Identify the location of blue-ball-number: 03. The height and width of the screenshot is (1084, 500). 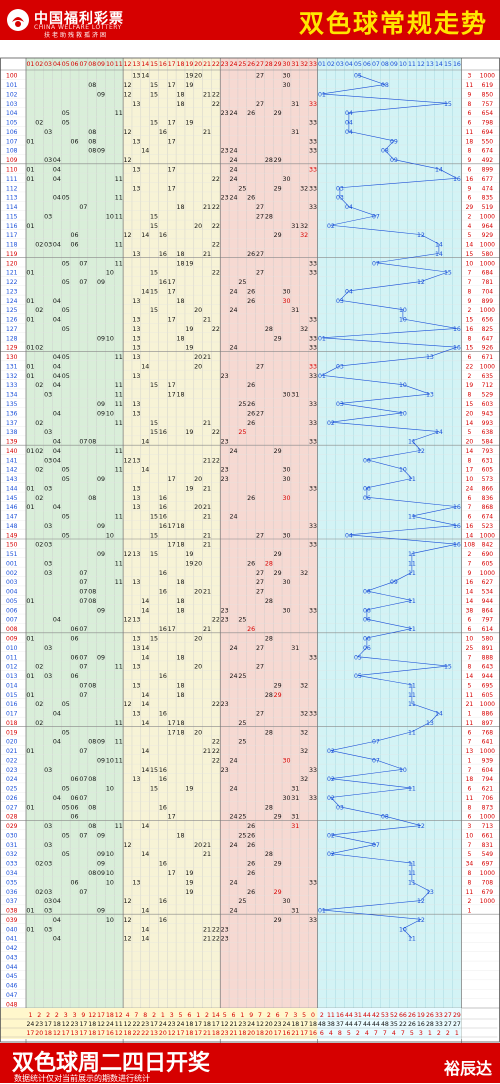
(340, 404).